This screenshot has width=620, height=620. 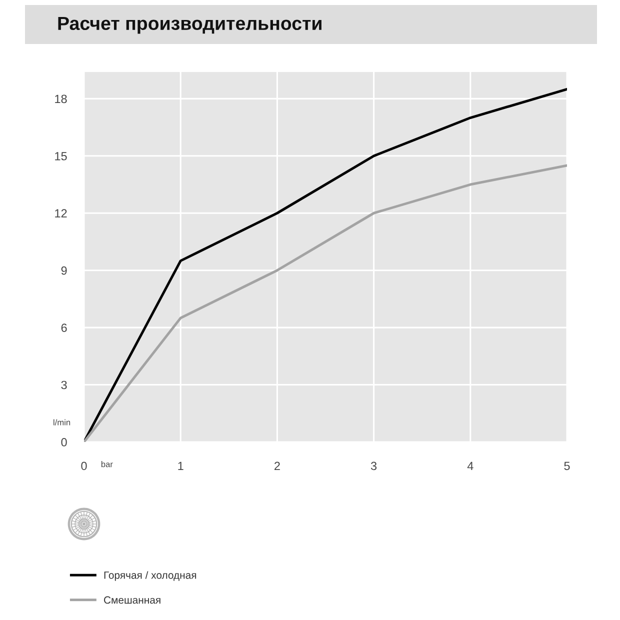 I want to click on x-tick-label: 0, so click(x=84, y=466).